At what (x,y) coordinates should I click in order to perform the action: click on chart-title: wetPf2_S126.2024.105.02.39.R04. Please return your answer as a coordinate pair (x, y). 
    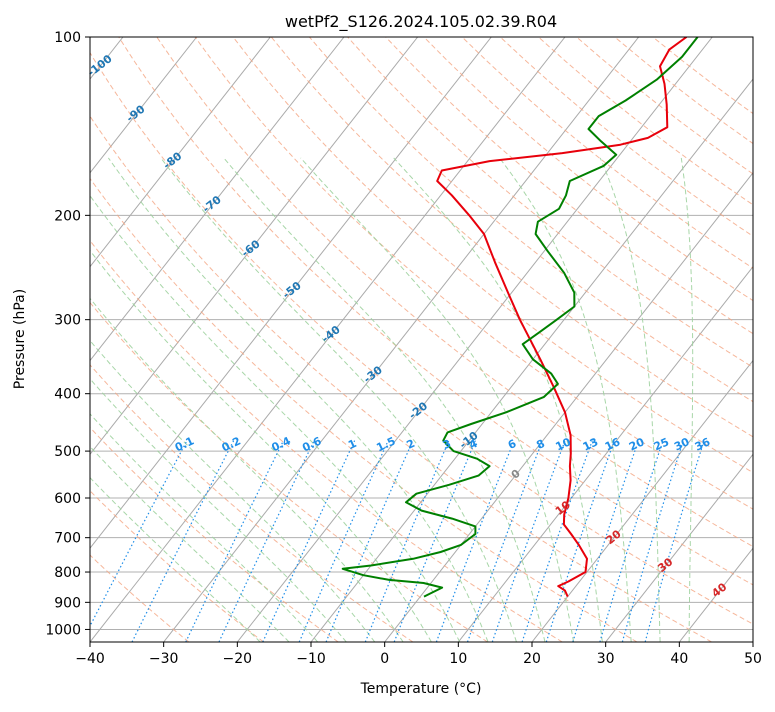
    Looking at the image, I should click on (421, 22).